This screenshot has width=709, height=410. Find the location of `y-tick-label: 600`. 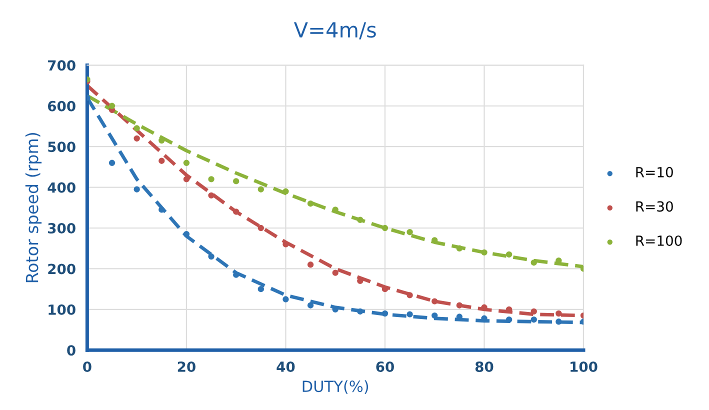

y-tick-label: 600 is located at coordinates (62, 106).